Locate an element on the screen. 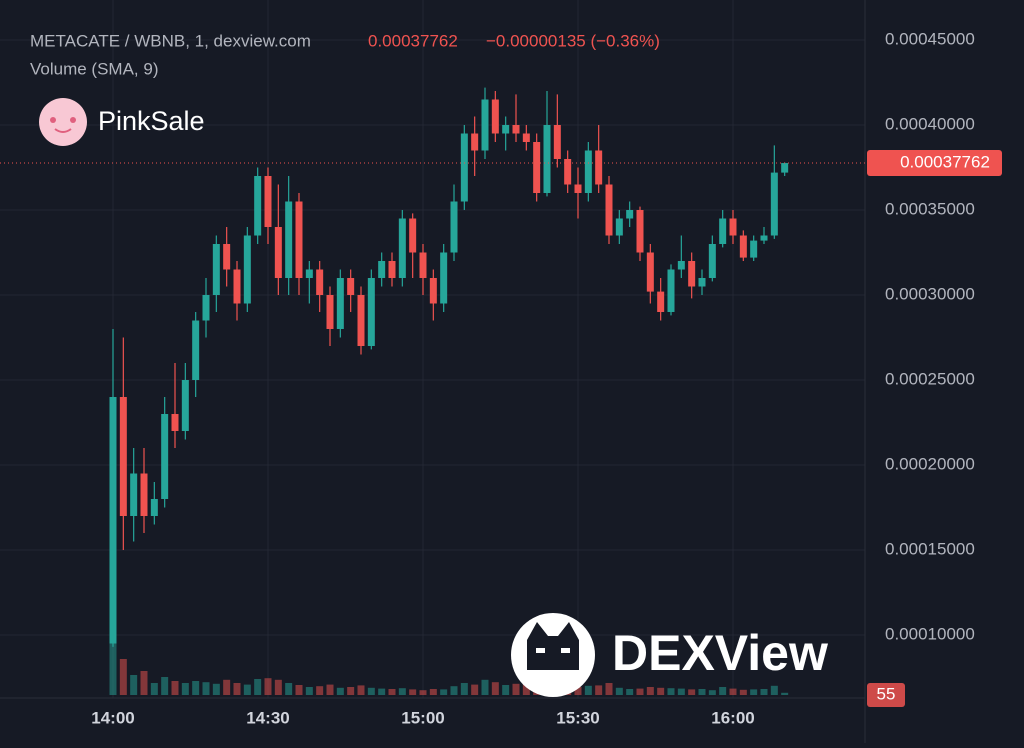  symbol: METACATE / WBNB, 1, dexview.com is located at coordinates (170, 40).